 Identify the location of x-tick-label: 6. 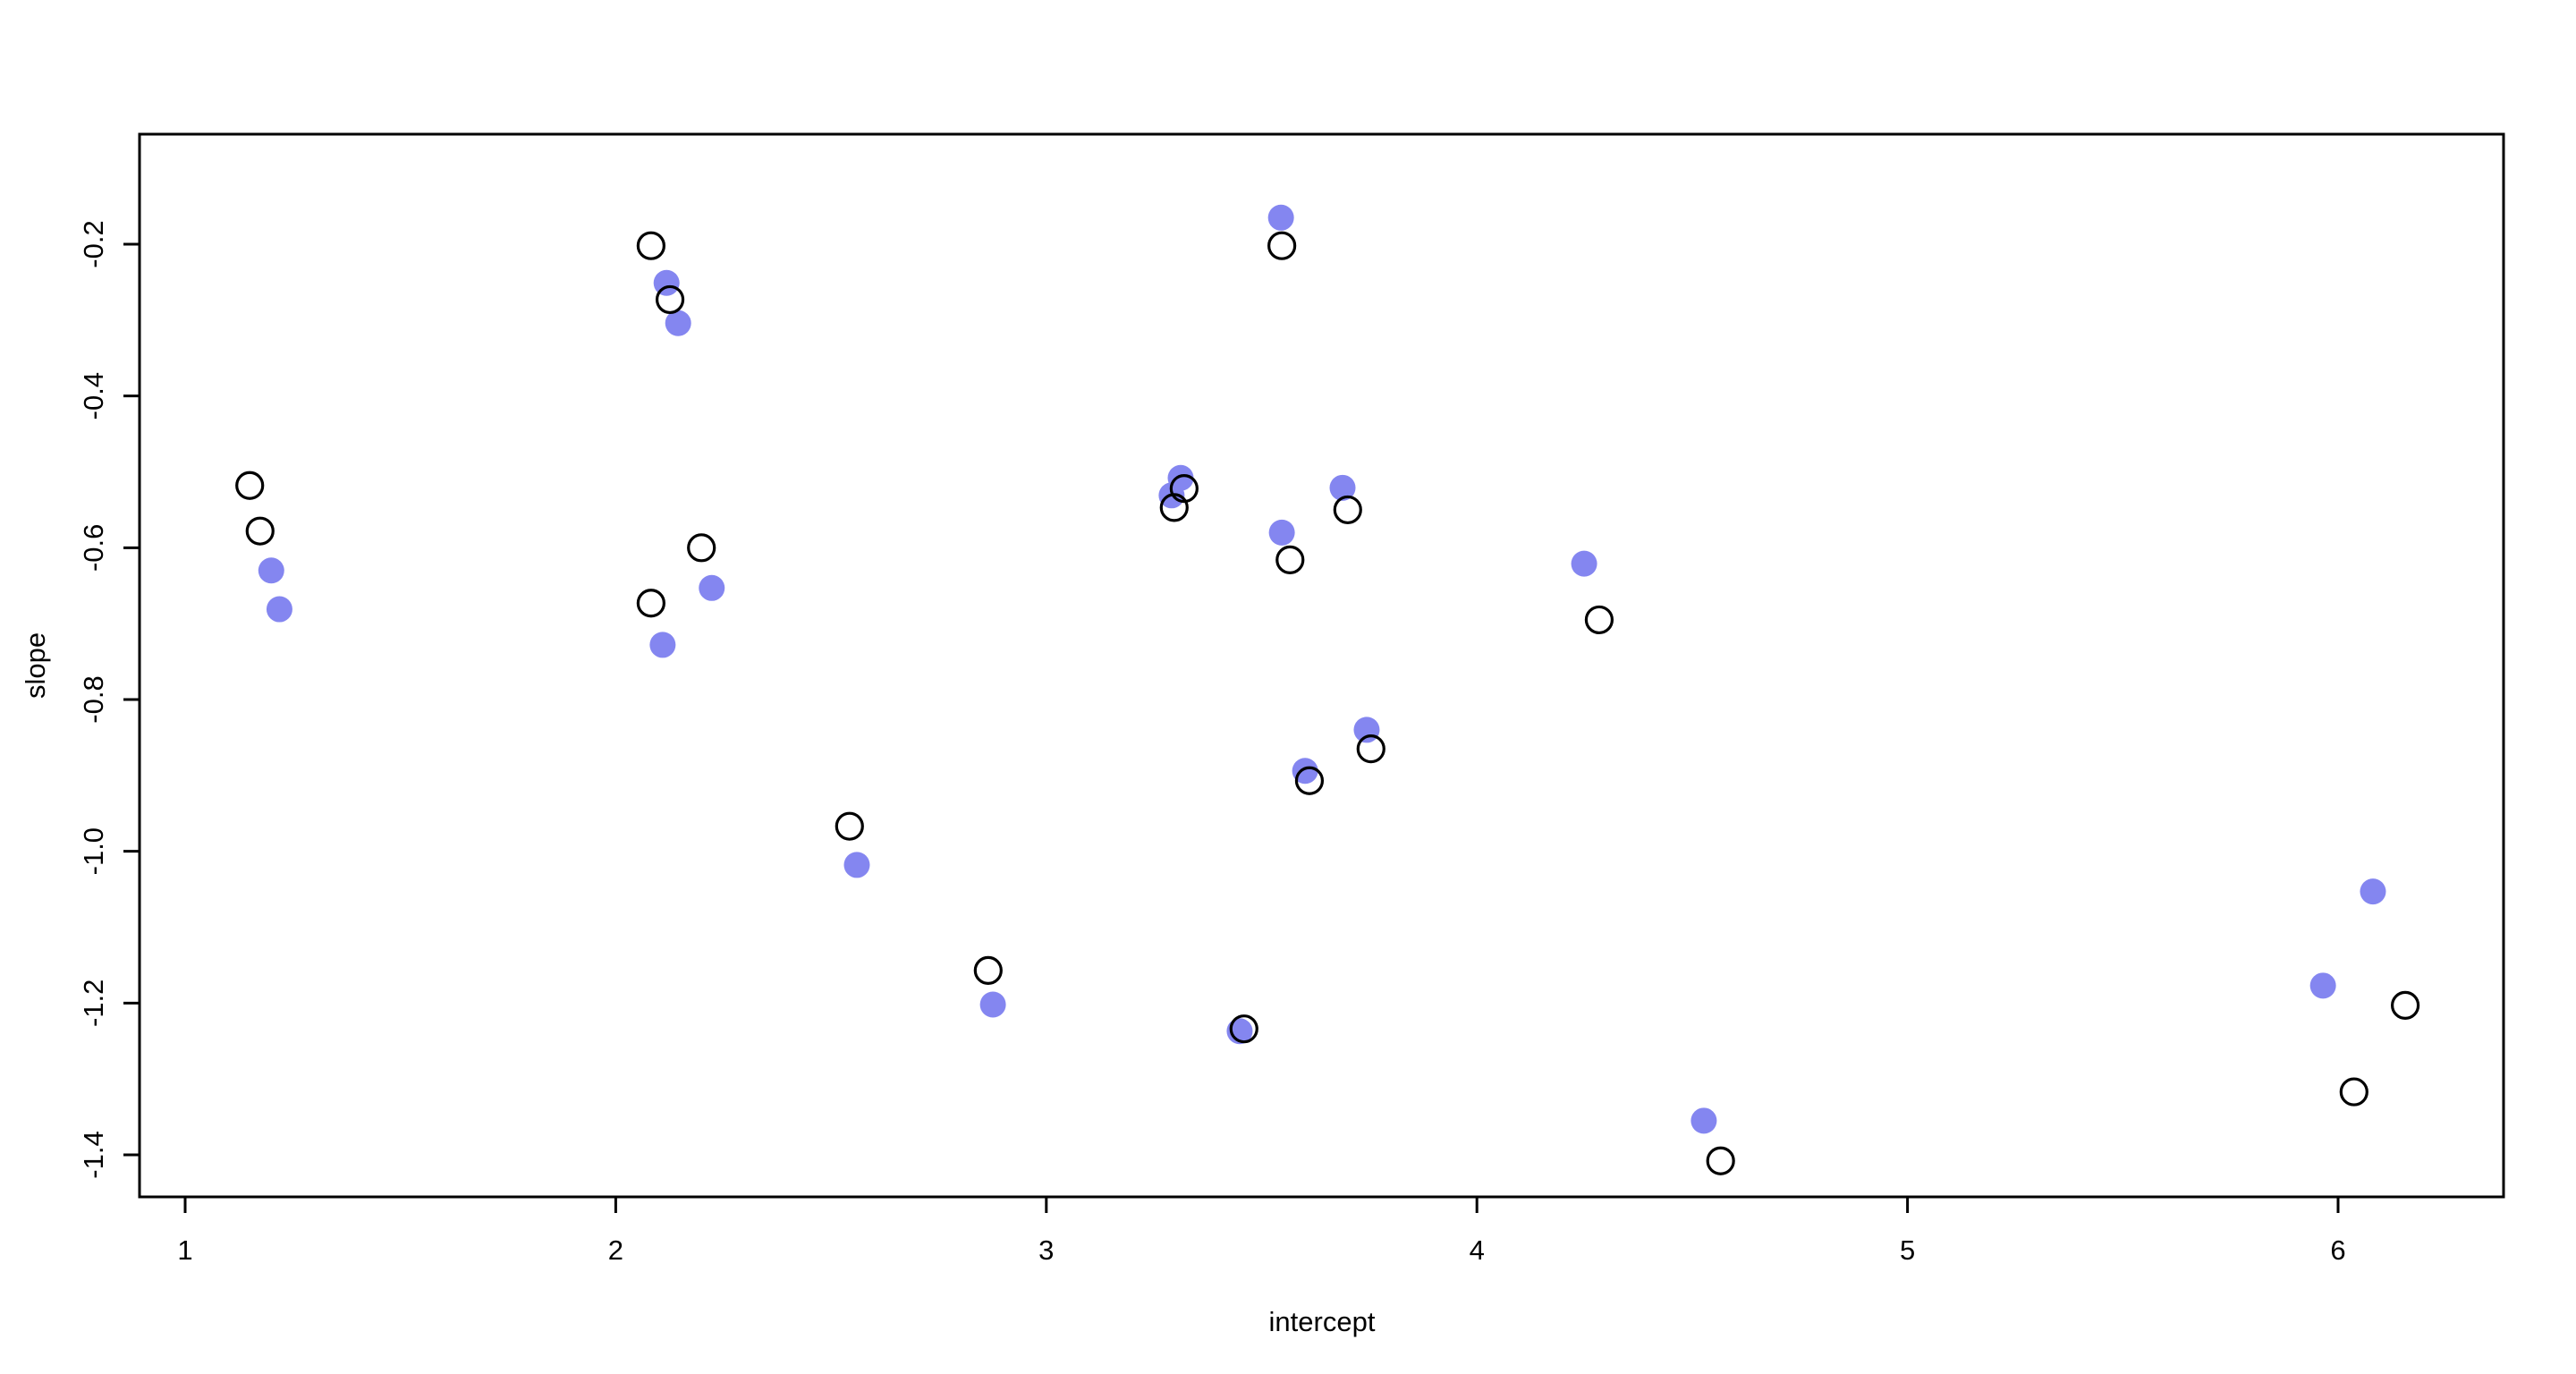
(2337, 1250).